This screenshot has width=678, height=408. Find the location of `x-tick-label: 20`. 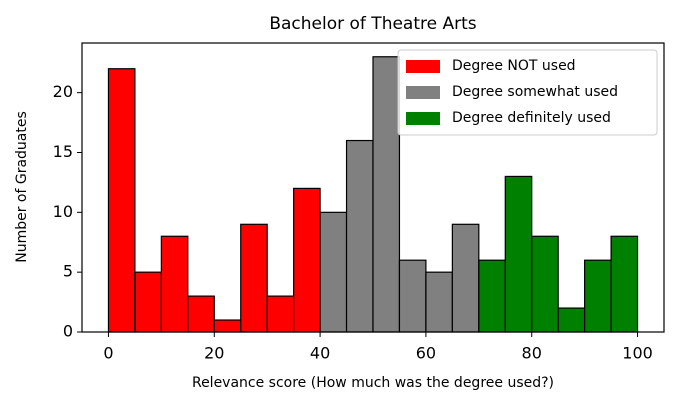

x-tick-label: 20 is located at coordinates (214, 353).